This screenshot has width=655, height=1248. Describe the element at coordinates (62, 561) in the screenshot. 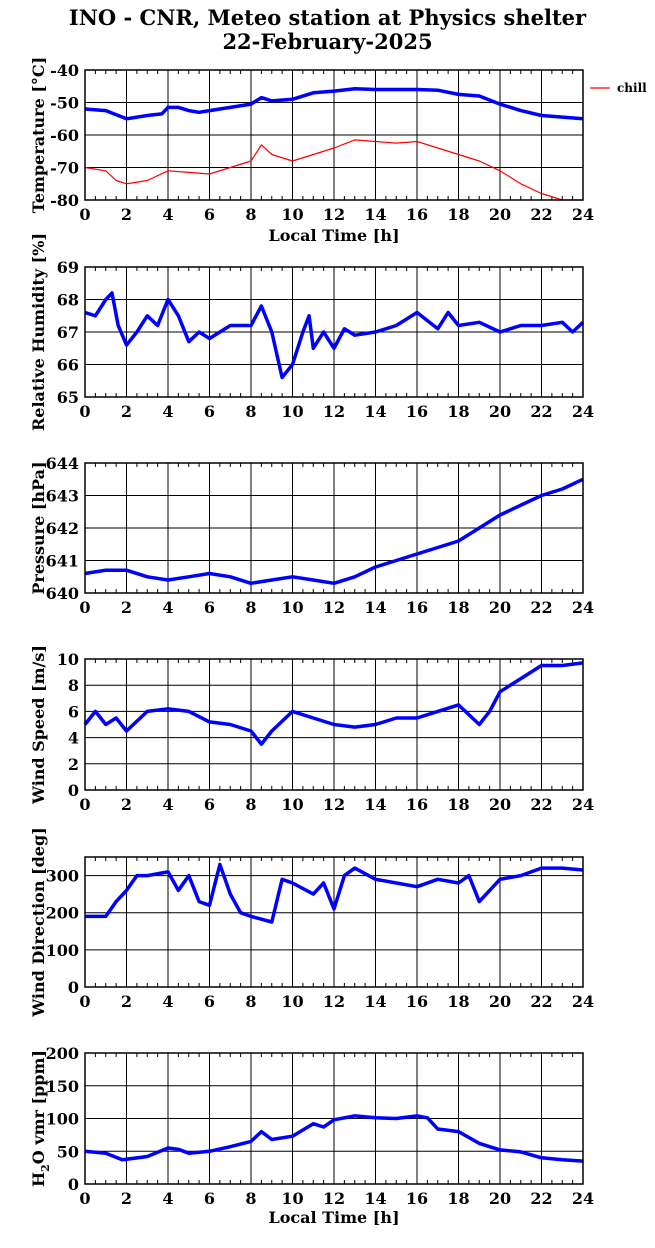

I see `y-tick-label: 641` at that location.